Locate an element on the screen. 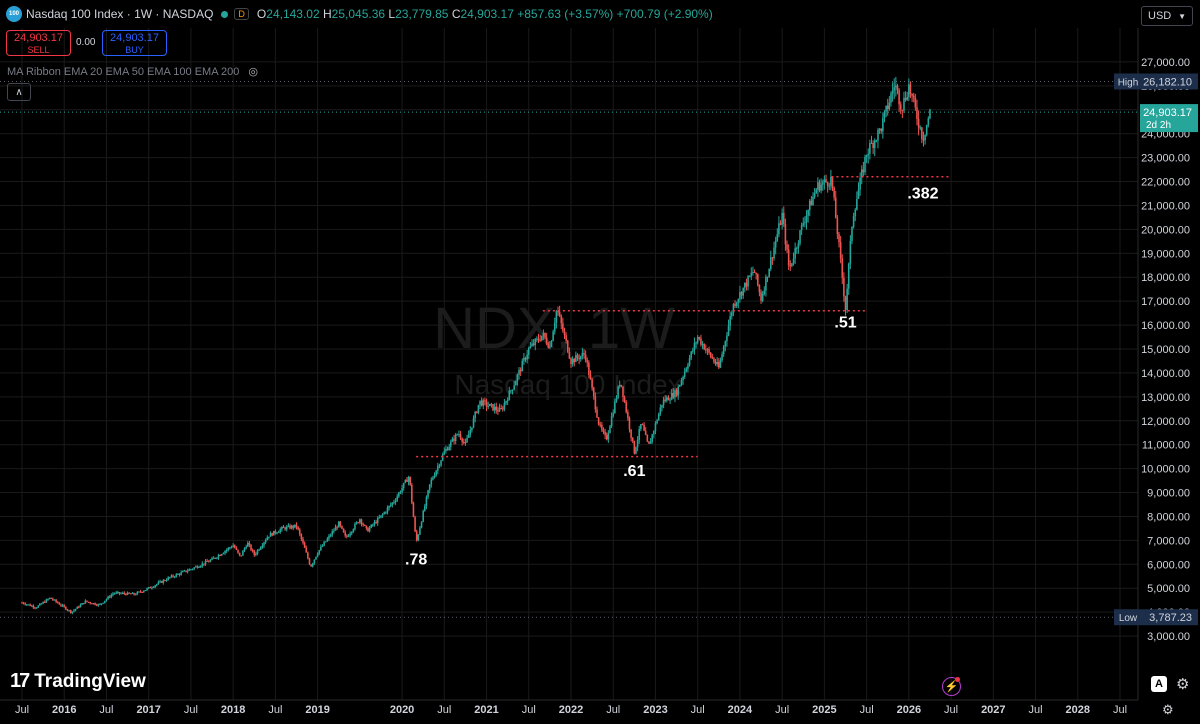 The width and height of the screenshot is (1200, 724). time-axis-settings-icon: ⚙ is located at coordinates (1168, 709).